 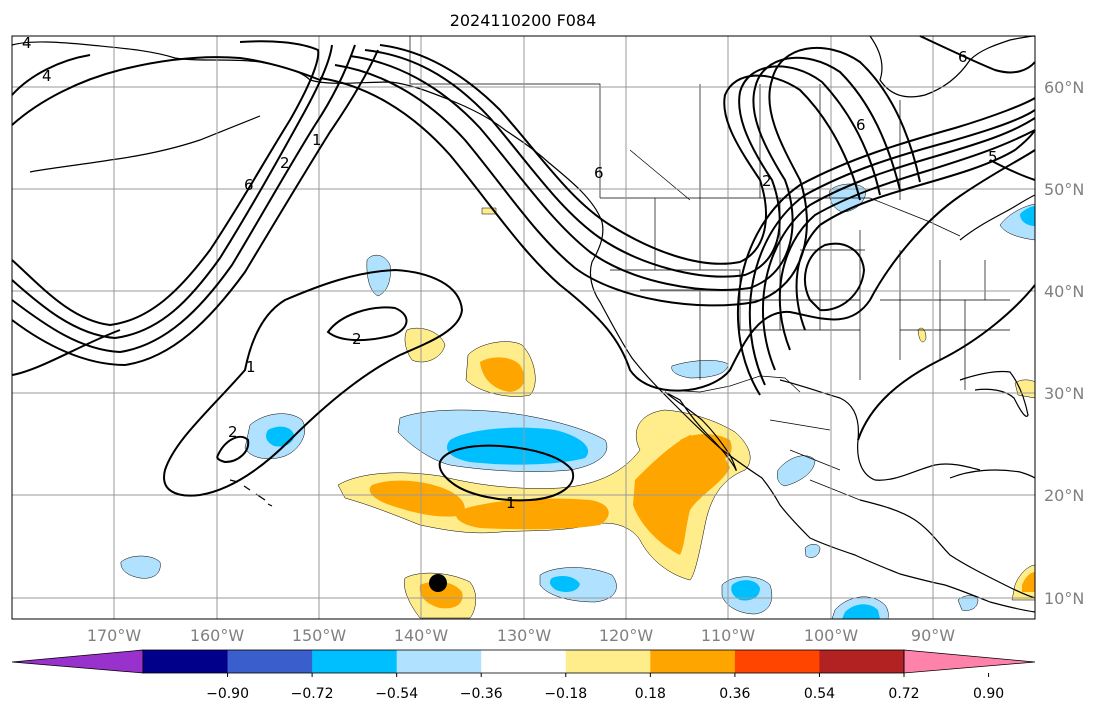 I want to click on negative-anomaly-south-1-core, so click(x=564, y=584).